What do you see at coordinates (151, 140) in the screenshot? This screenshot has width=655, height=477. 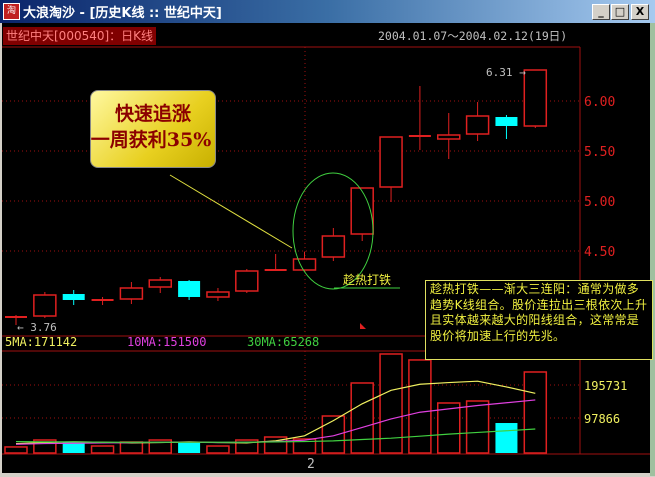 I see `annotation-line2: 一周获利35%` at bounding box center [151, 140].